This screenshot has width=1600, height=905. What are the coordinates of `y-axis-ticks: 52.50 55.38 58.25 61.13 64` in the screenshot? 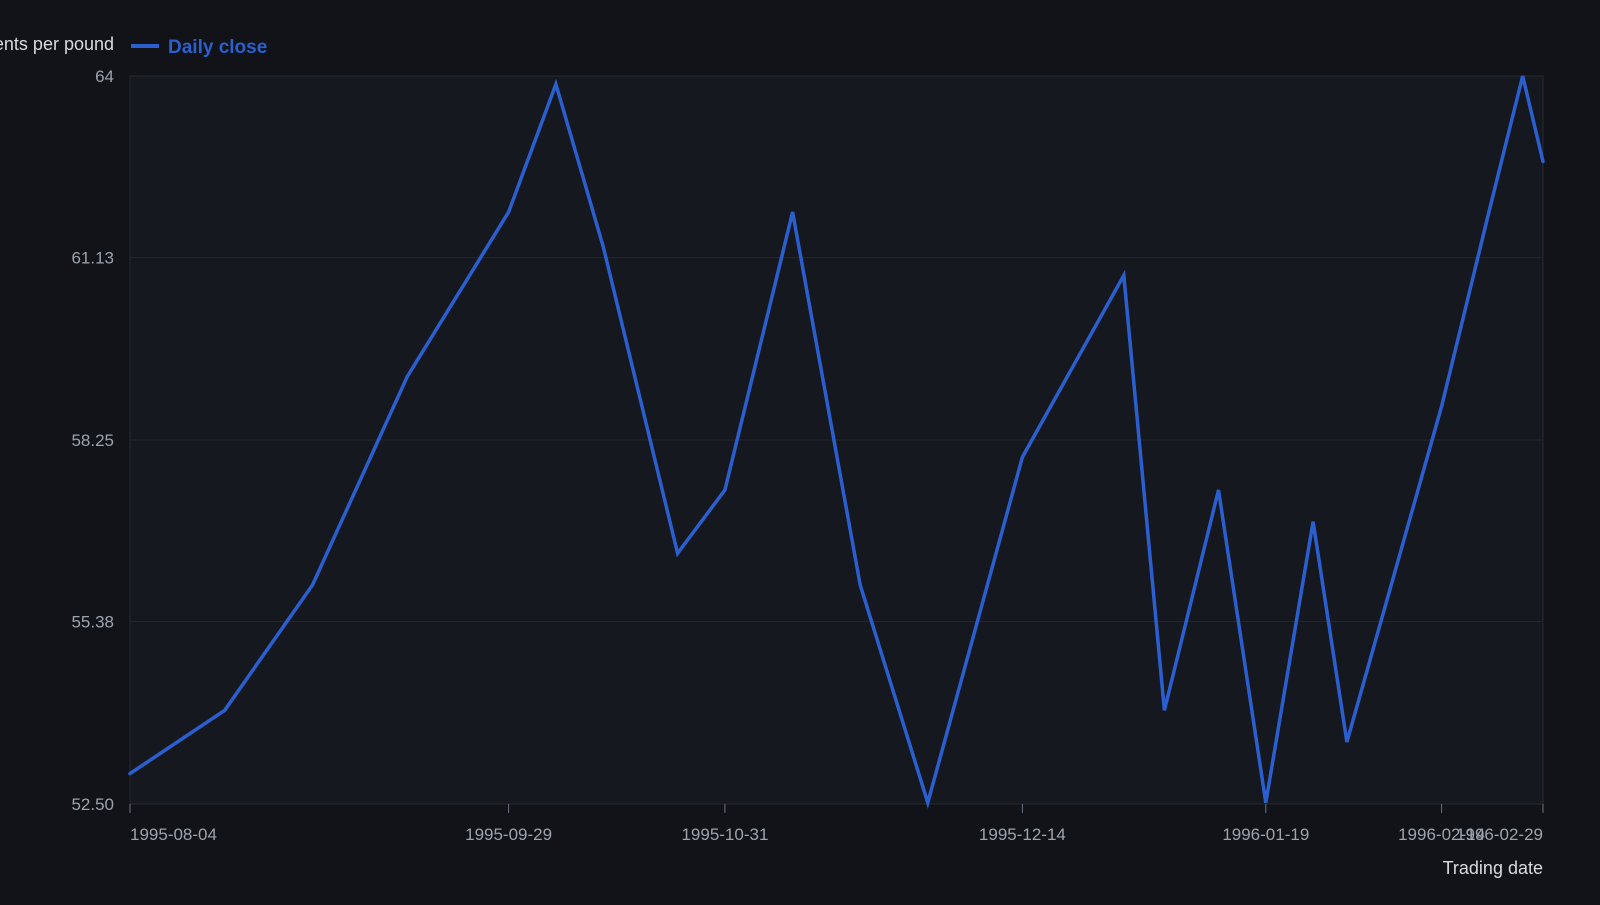 It's located at (92, 440).